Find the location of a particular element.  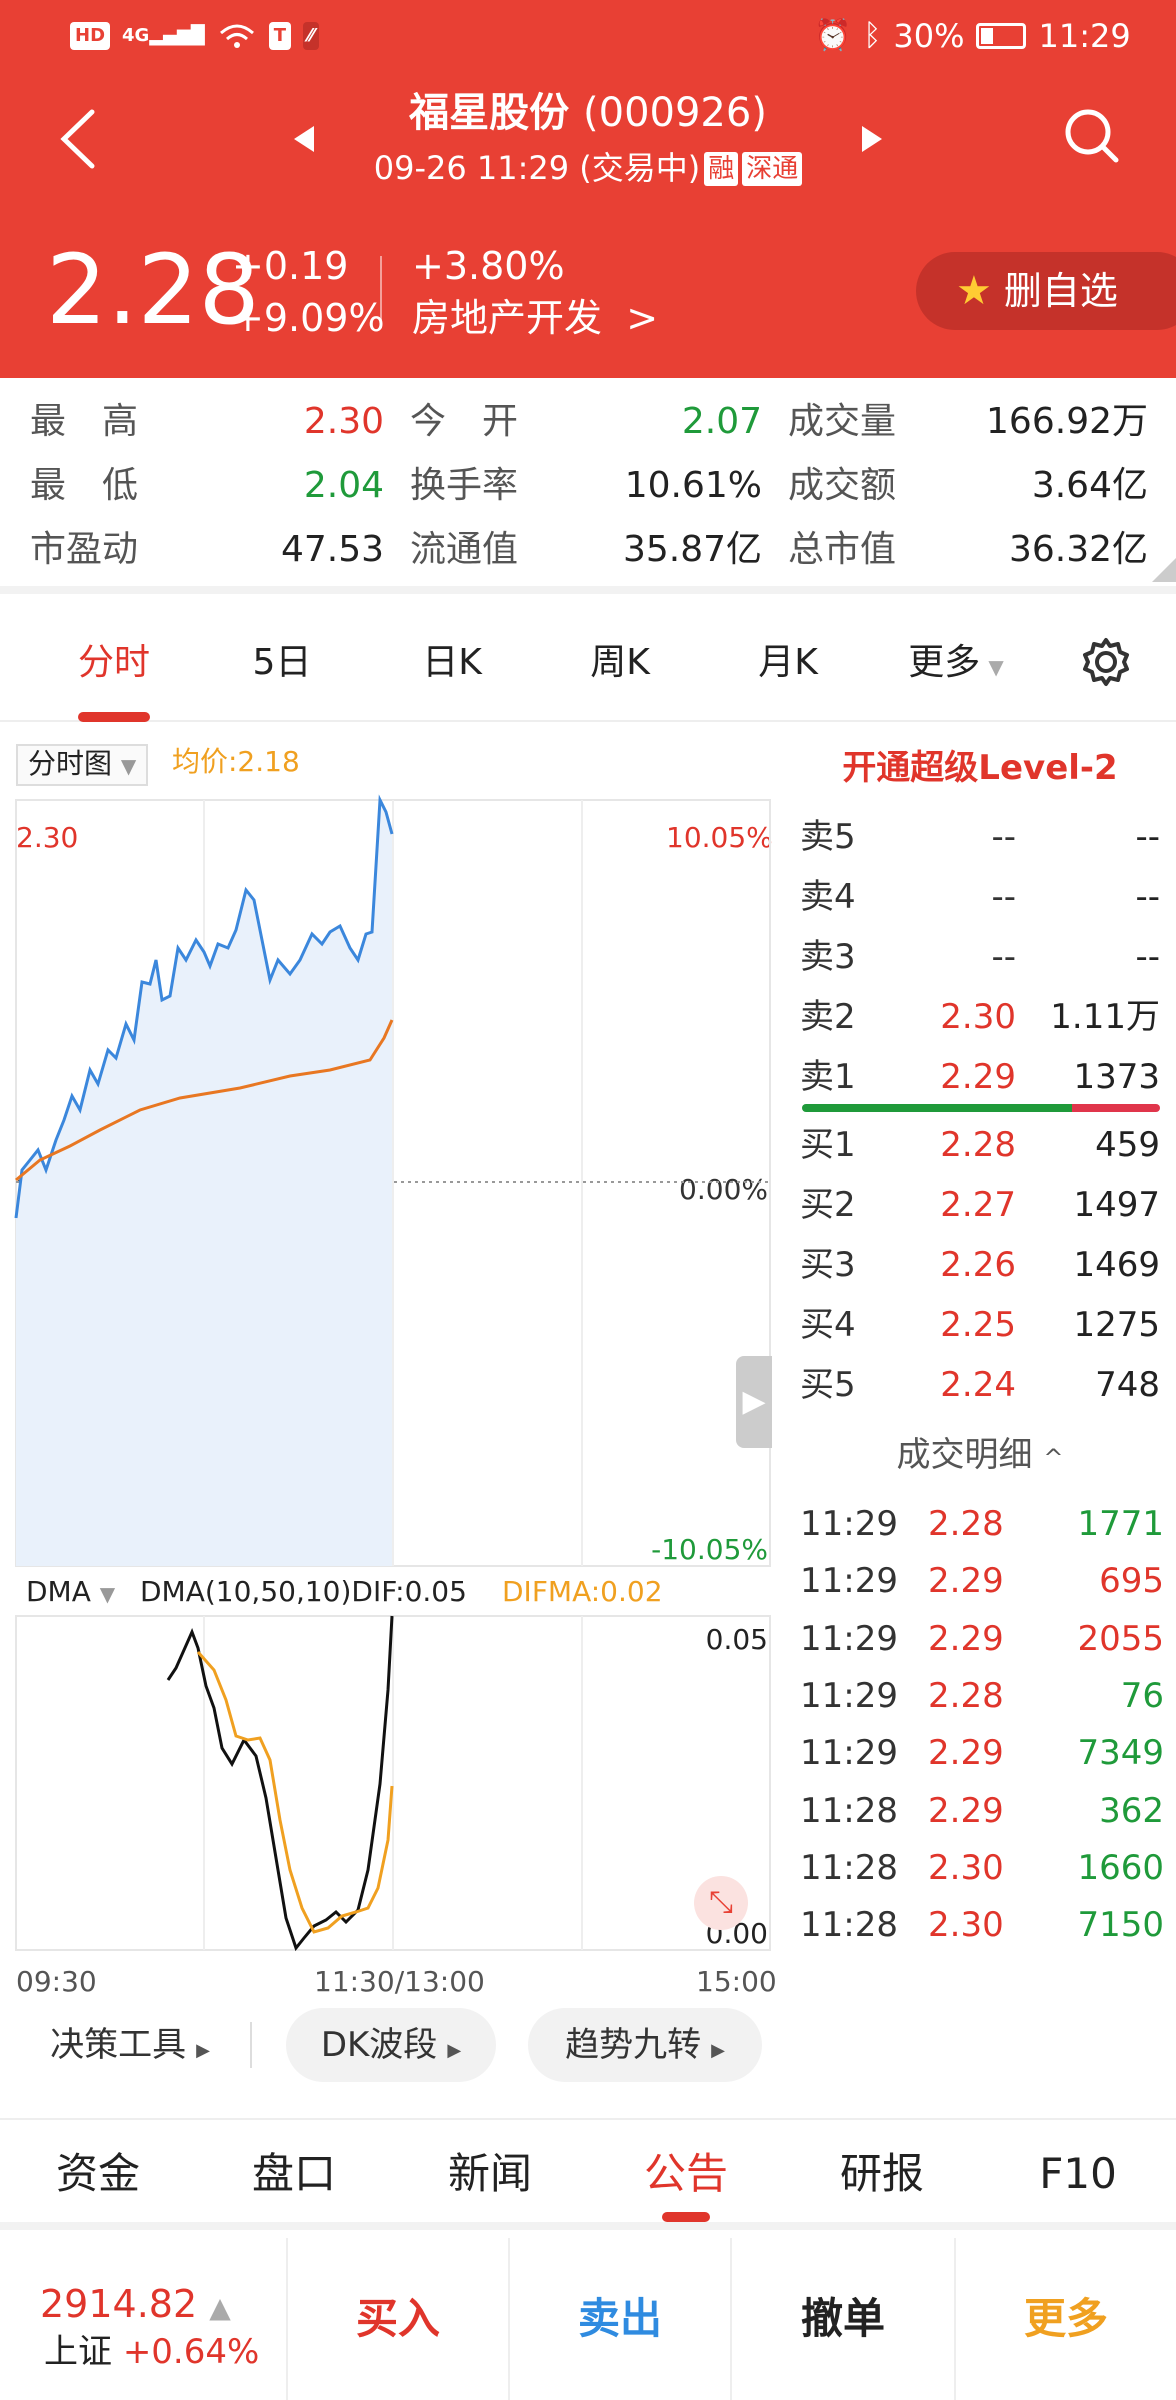

trade-volume: 2055 is located at coordinates (1120, 1638).